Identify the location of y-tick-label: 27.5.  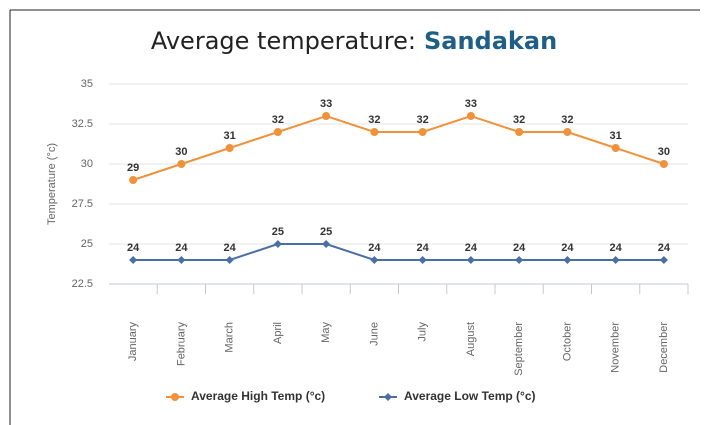
(82, 204).